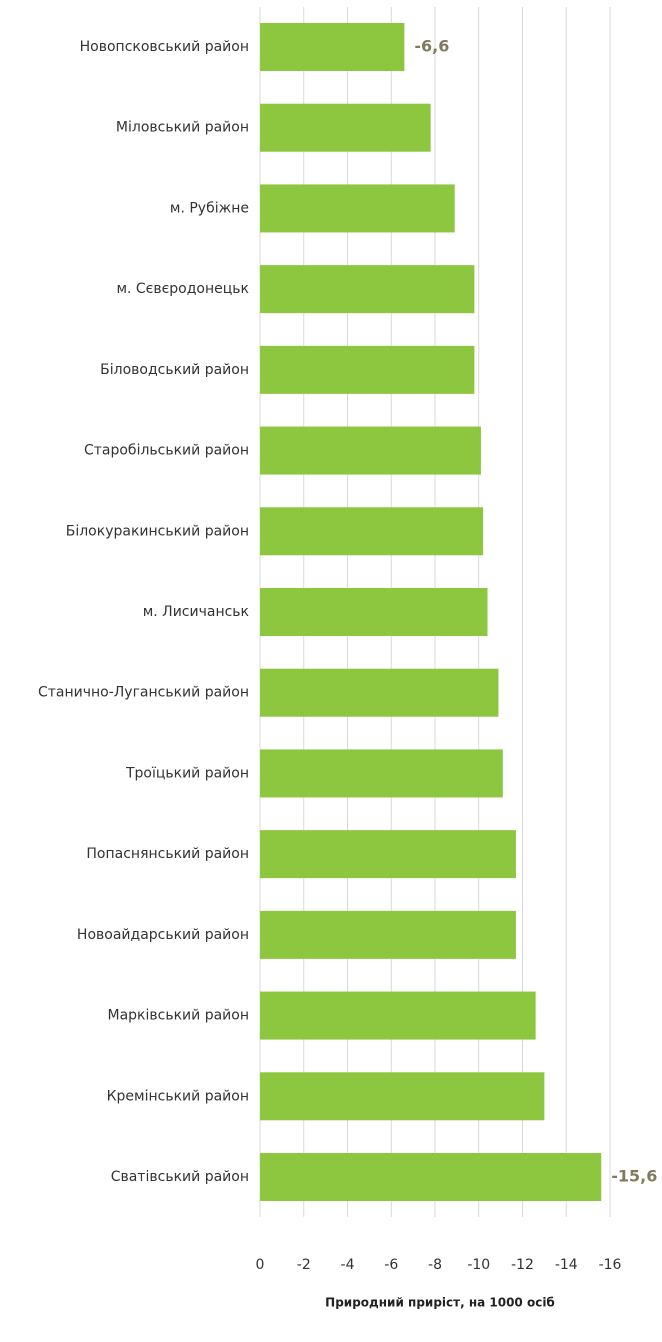 This screenshot has height=1342, width=662. I want to click on y-tick-label: Попаснянський район, so click(167, 854).